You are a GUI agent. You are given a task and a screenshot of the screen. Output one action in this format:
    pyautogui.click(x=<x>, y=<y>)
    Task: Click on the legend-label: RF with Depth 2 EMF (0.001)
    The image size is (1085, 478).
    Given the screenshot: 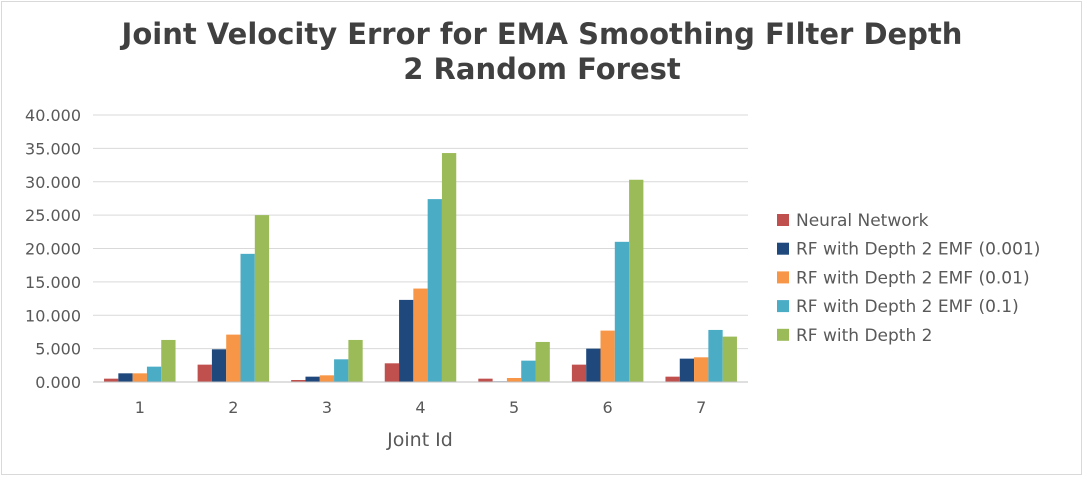 What is the action you would take?
    pyautogui.click(x=918, y=250)
    